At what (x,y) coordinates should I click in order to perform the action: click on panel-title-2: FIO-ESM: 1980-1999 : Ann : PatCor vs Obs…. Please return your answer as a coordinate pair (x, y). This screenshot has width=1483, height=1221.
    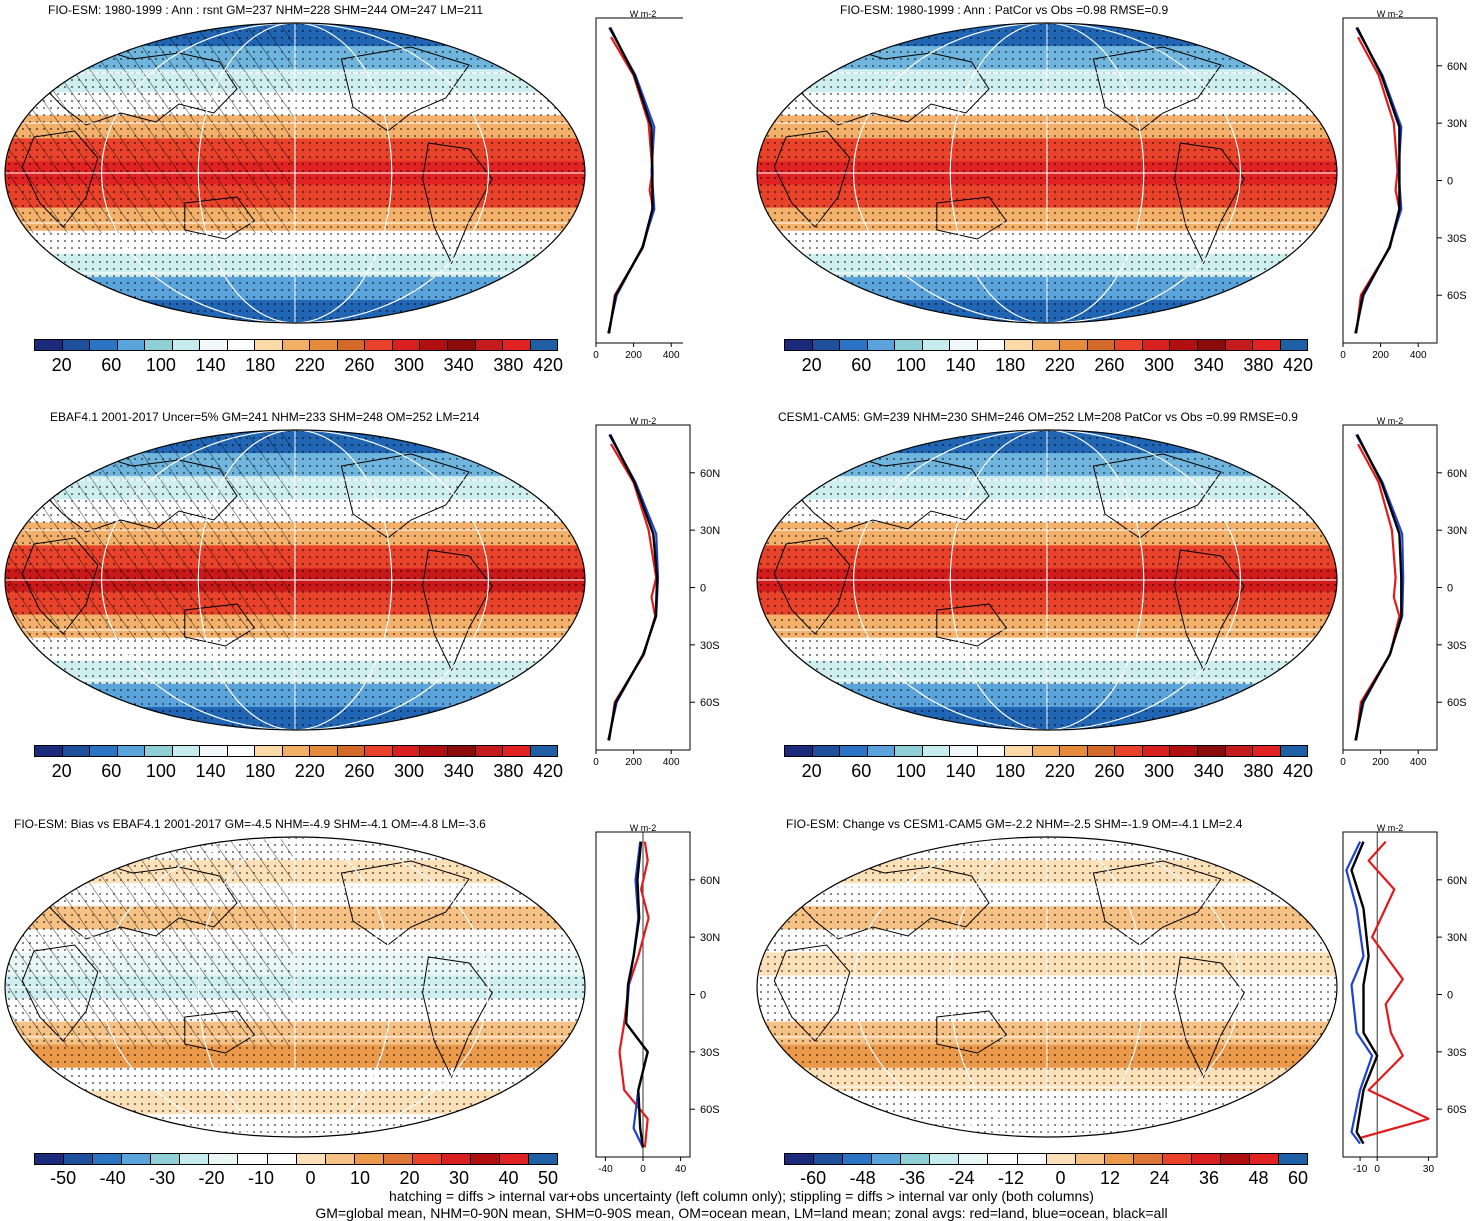
    Looking at the image, I should click on (1004, 10).